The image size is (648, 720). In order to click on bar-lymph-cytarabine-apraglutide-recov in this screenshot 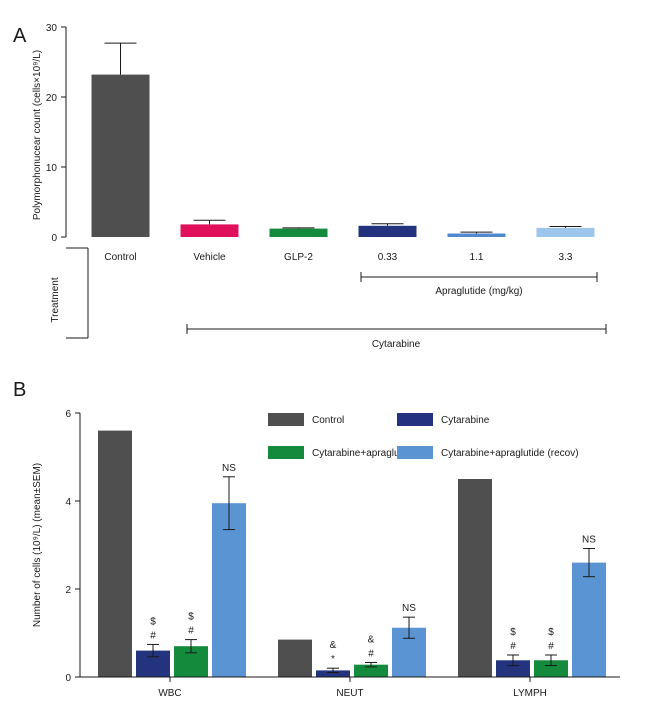, I will do `click(589, 619)`.